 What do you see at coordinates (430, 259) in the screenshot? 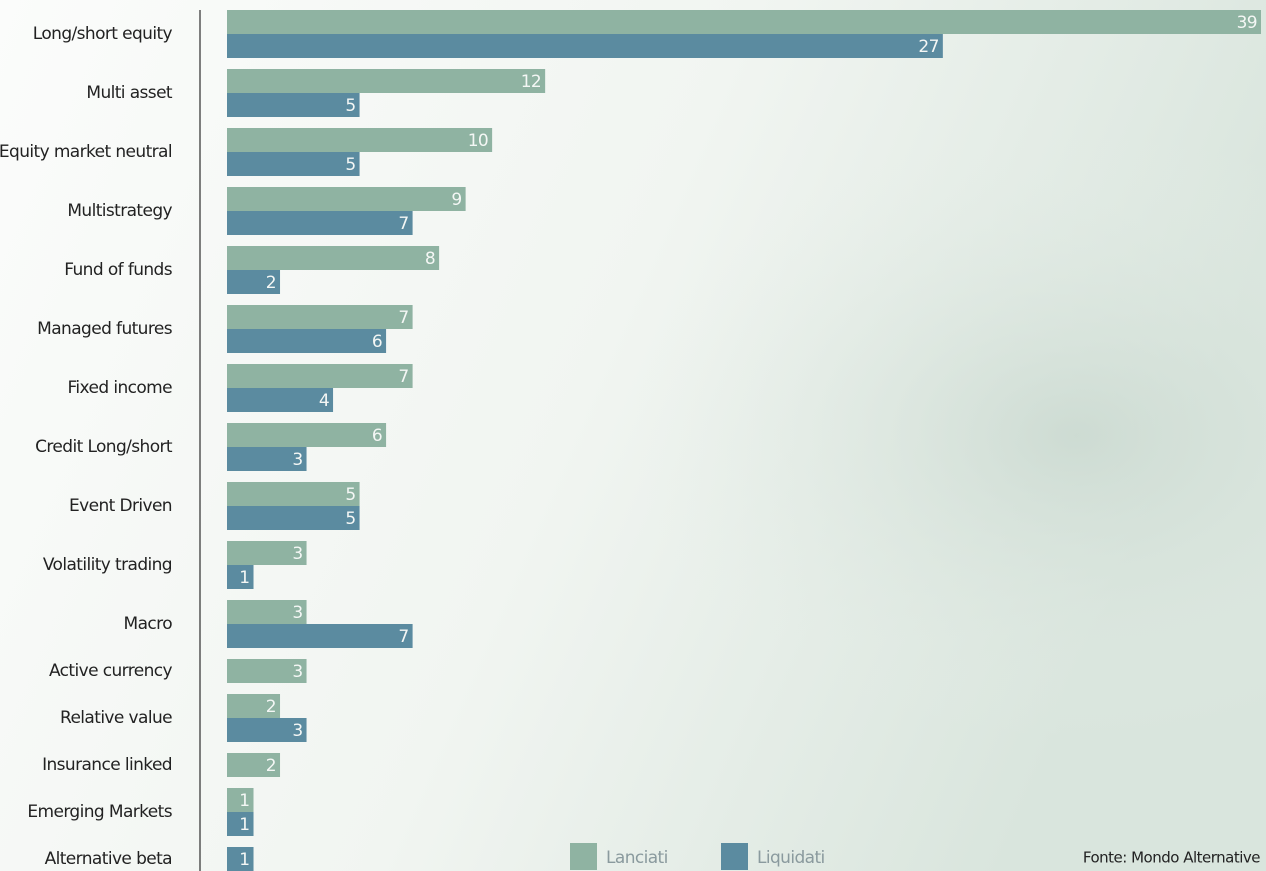
I see `value-label: 8` at bounding box center [430, 259].